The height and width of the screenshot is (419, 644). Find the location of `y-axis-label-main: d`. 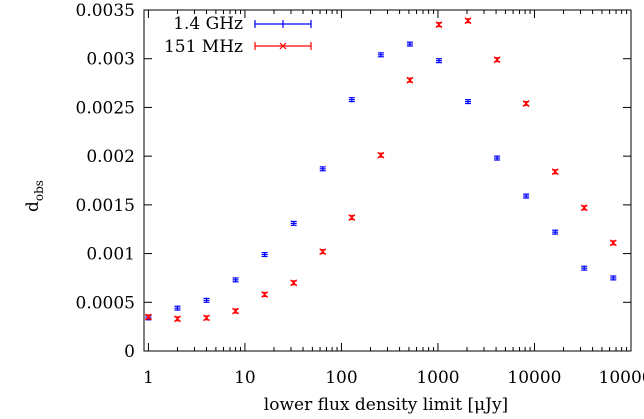

y-axis-label-main: d is located at coordinates (33, 206).